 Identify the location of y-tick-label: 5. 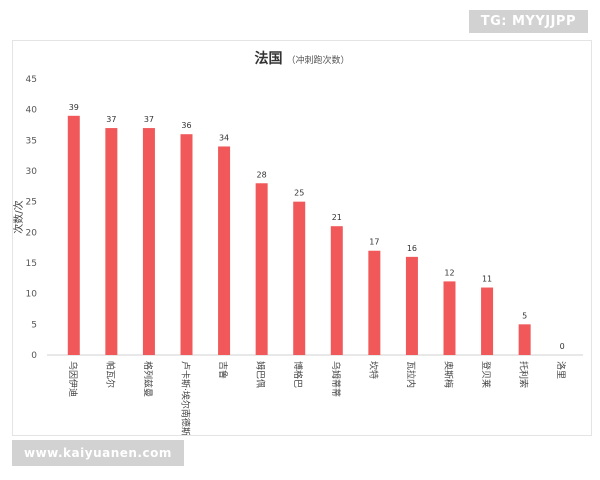
(34, 325).